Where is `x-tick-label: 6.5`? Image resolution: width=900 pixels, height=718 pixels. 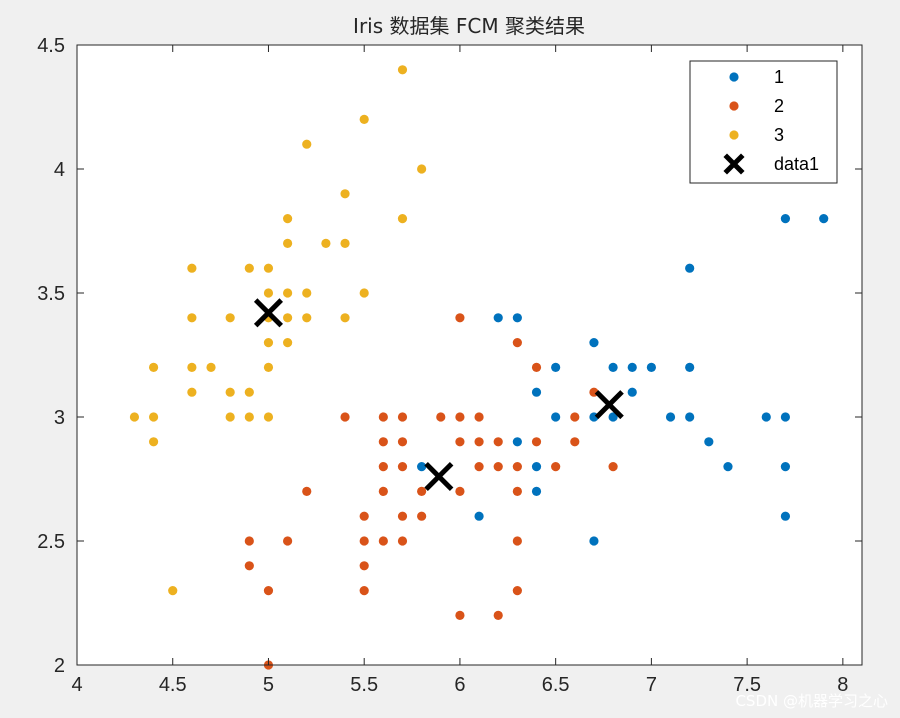 x-tick-label: 6.5 is located at coordinates (556, 685).